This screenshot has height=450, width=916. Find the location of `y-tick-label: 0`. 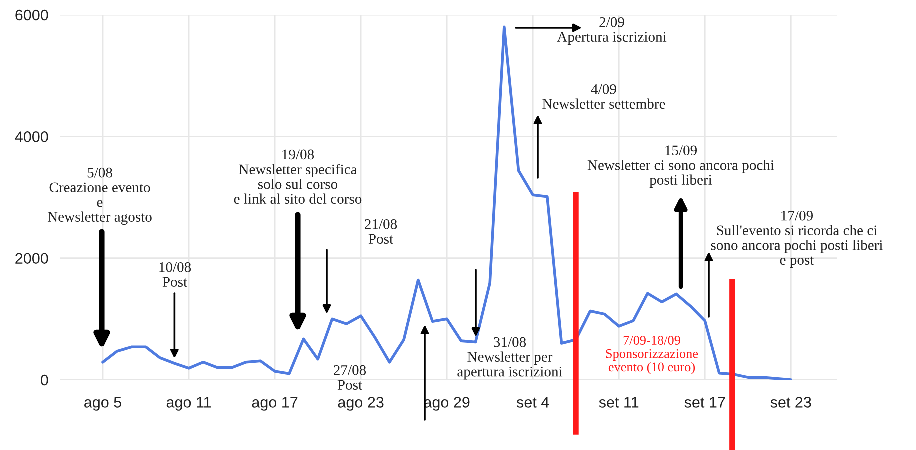

y-tick-label: 0 is located at coordinates (44, 380).